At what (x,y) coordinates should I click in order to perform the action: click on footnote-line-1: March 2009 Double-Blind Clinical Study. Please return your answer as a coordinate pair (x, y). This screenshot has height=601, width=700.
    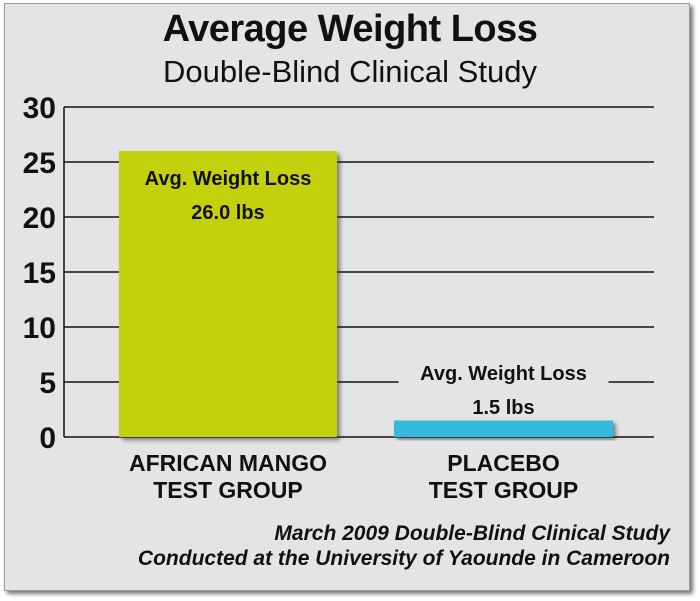
    Looking at the image, I should click on (472, 533).